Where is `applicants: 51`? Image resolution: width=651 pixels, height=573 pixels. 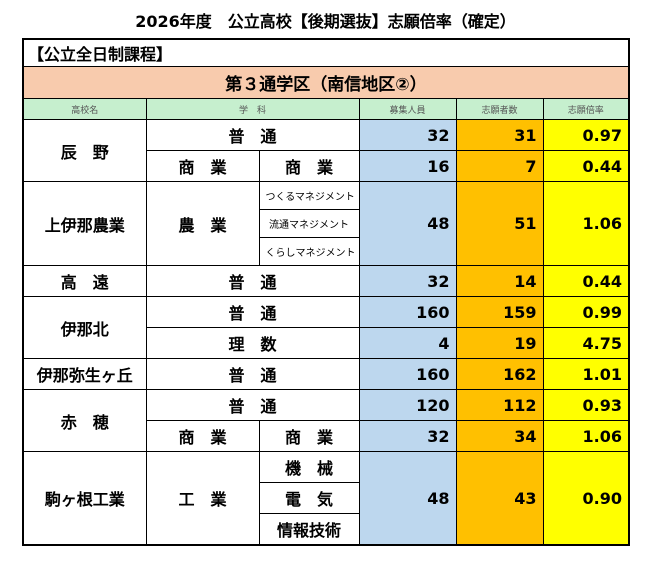
applicants: 51 is located at coordinates (499, 223).